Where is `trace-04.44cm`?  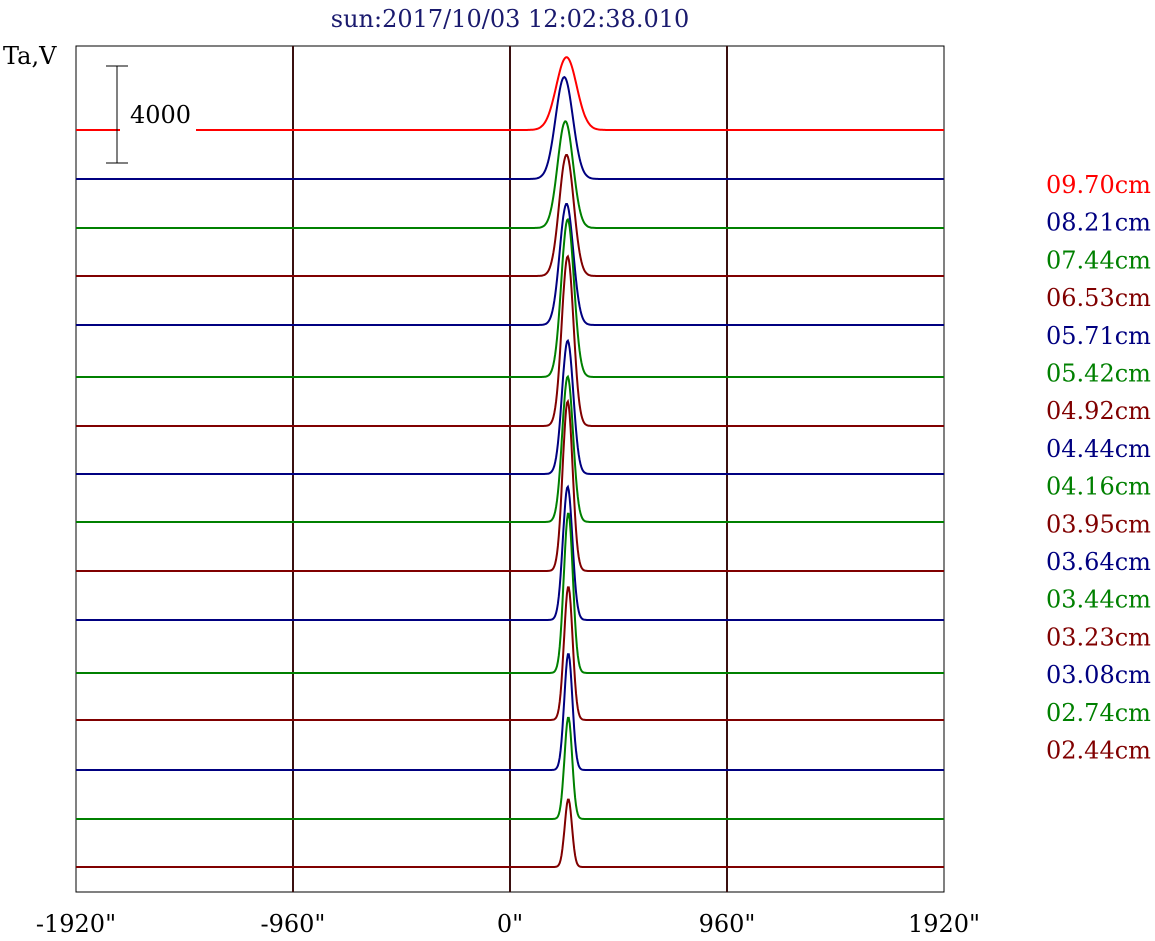
trace-04.44cm is located at coordinates (510, 406).